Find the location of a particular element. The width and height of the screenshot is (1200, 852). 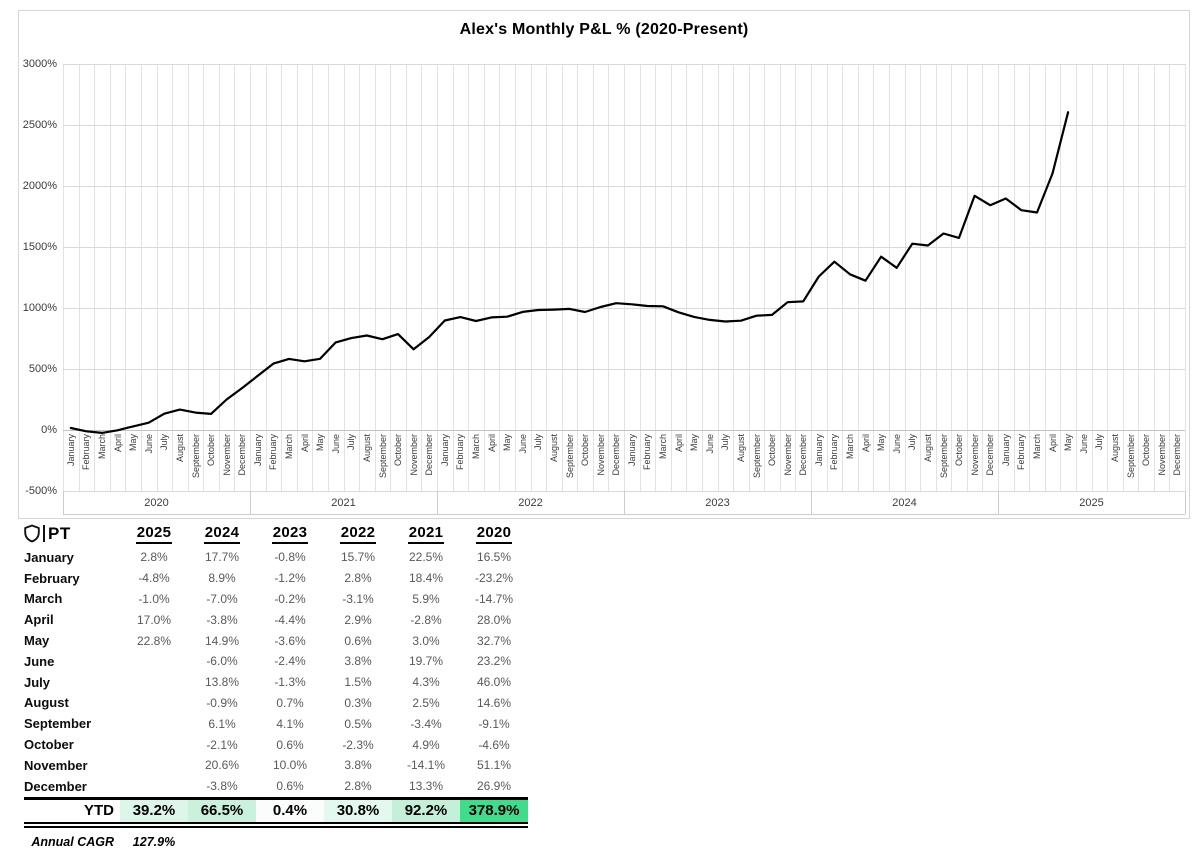

month-label: April is located at coordinates (39, 620).